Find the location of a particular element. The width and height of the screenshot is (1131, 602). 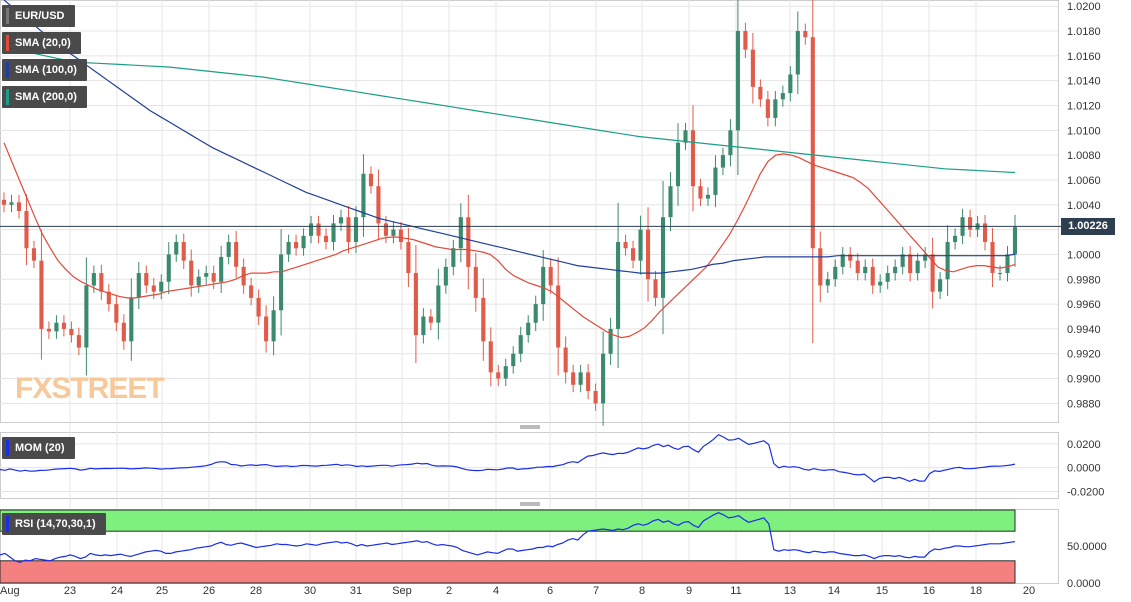

sma100-label: SMA (100,0) is located at coordinates (46, 70).